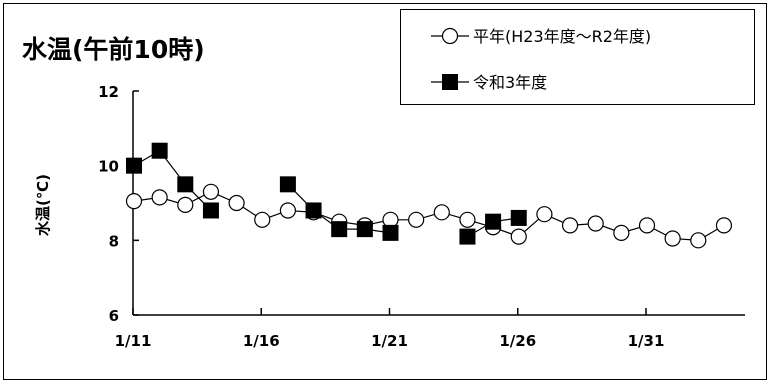  Describe the element at coordinates (172, 180) in the screenshot. I see `series-r3-line` at that location.